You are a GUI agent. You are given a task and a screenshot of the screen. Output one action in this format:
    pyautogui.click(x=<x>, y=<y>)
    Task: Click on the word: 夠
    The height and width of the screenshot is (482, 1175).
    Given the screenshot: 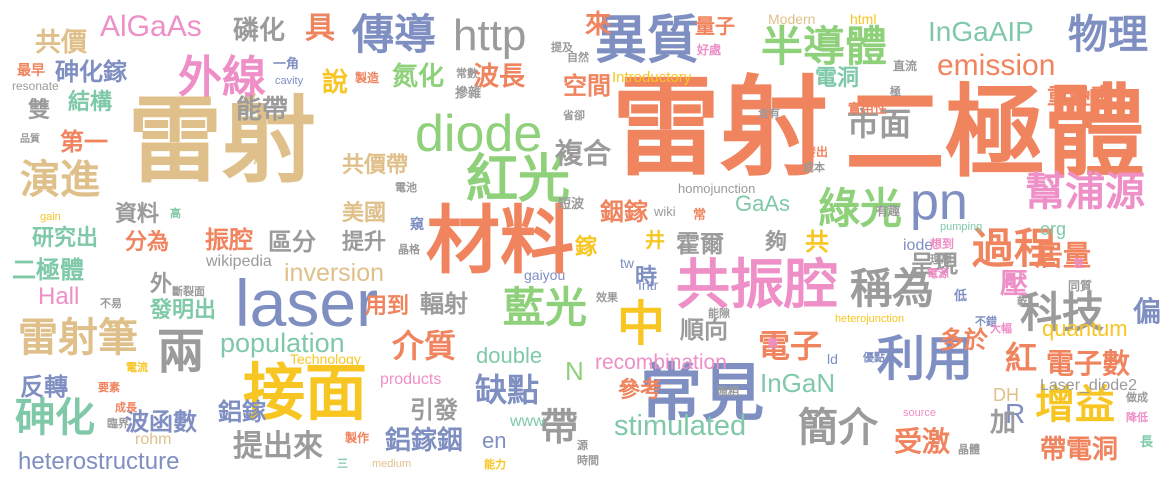 What is the action you would take?
    pyautogui.click(x=776, y=242)
    